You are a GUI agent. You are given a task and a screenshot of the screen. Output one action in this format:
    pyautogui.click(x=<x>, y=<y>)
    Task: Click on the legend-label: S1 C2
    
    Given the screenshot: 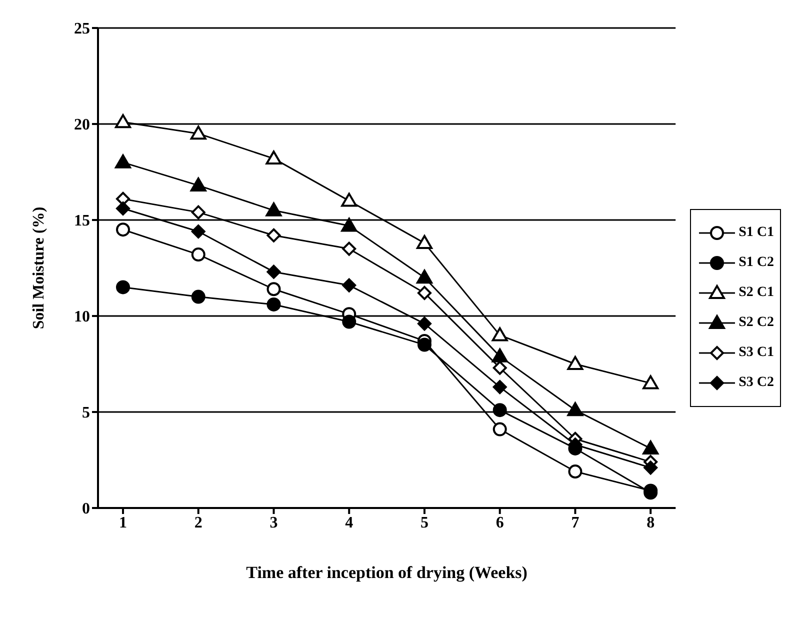 What is the action you would take?
    pyautogui.click(x=756, y=263)
    